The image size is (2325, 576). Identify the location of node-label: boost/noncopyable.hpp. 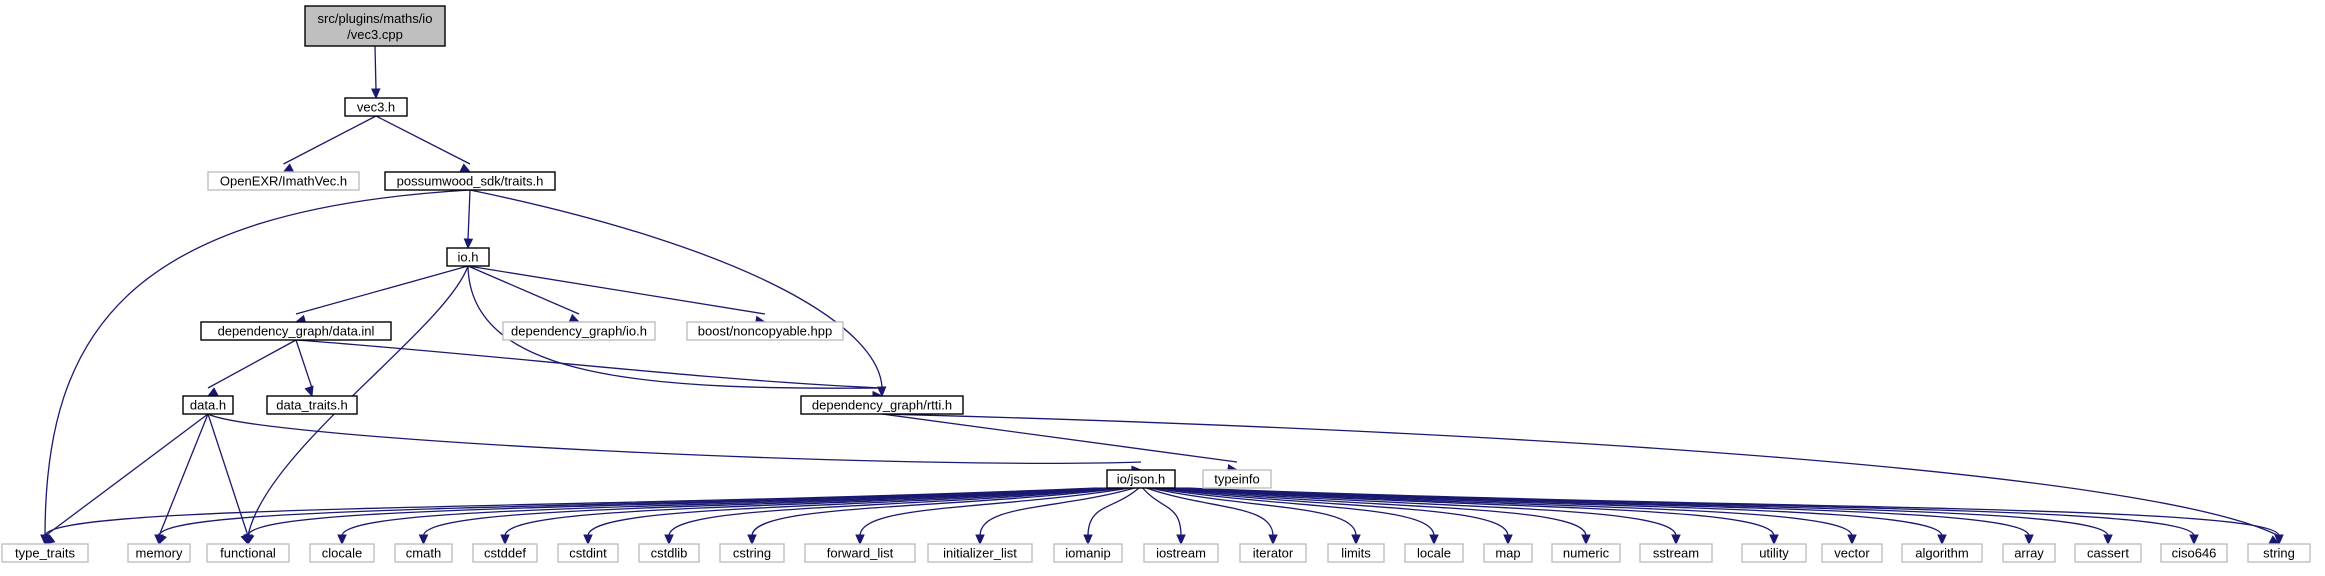
(765, 331).